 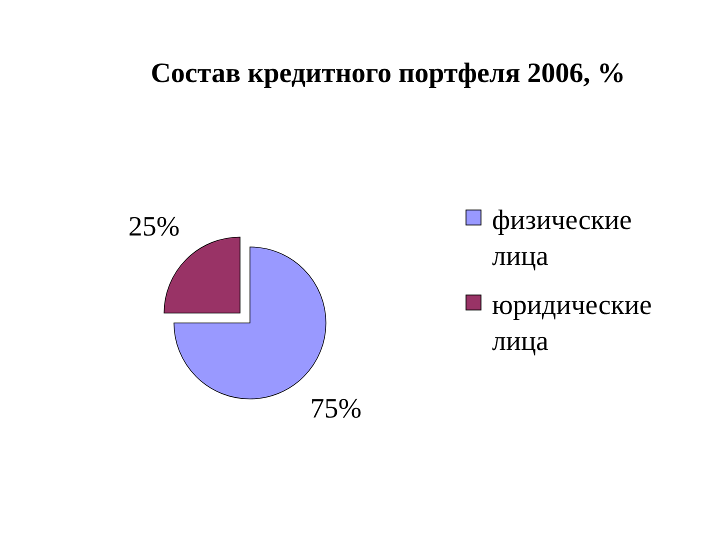 What do you see at coordinates (154, 227) in the screenshot?
I see `data-label: 25%` at bounding box center [154, 227].